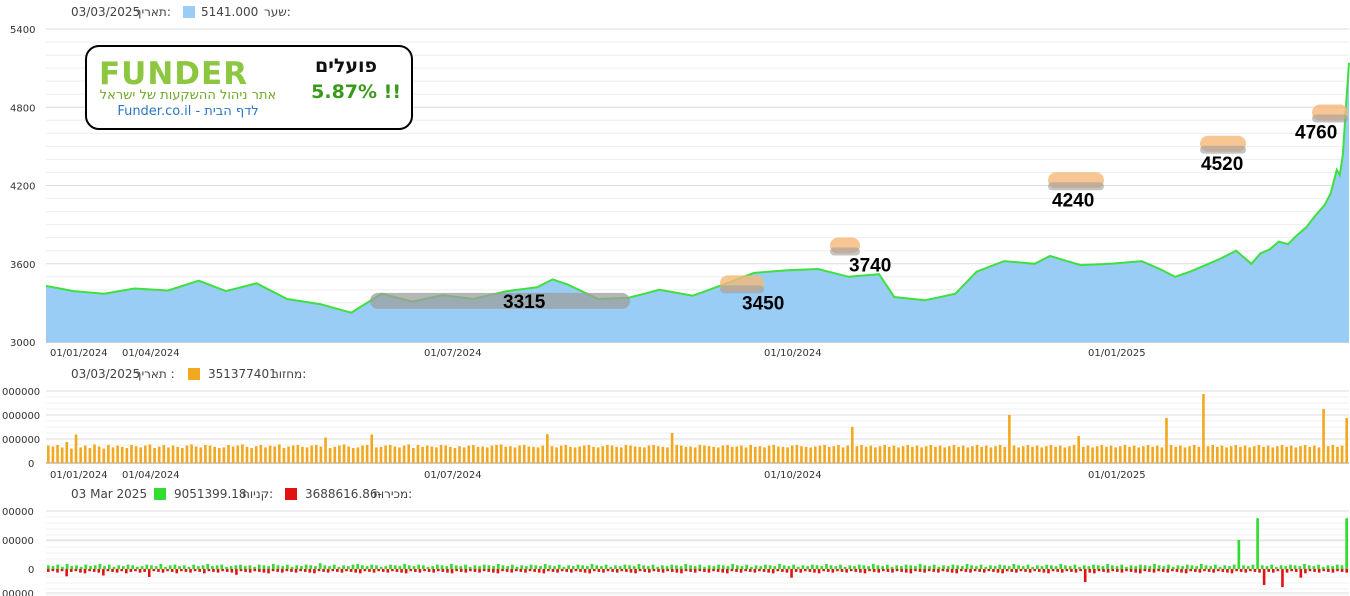  I want to click on funder-home-link: Funder.co.il - לדף הבית, so click(188, 111).